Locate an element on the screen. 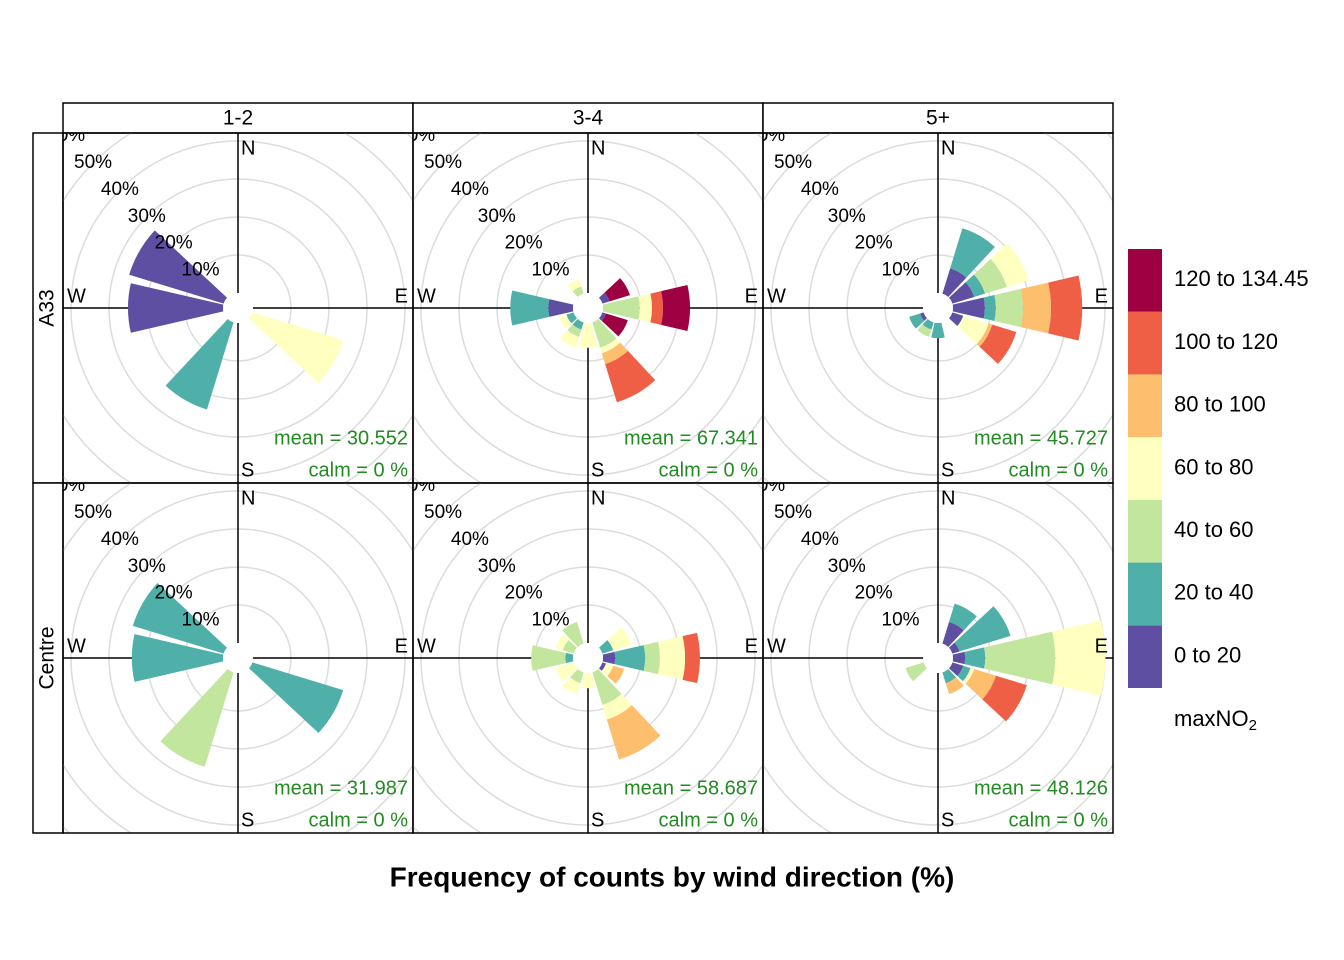 The image size is (1344, 960). column-strip-label: 3-4 is located at coordinates (588, 118).